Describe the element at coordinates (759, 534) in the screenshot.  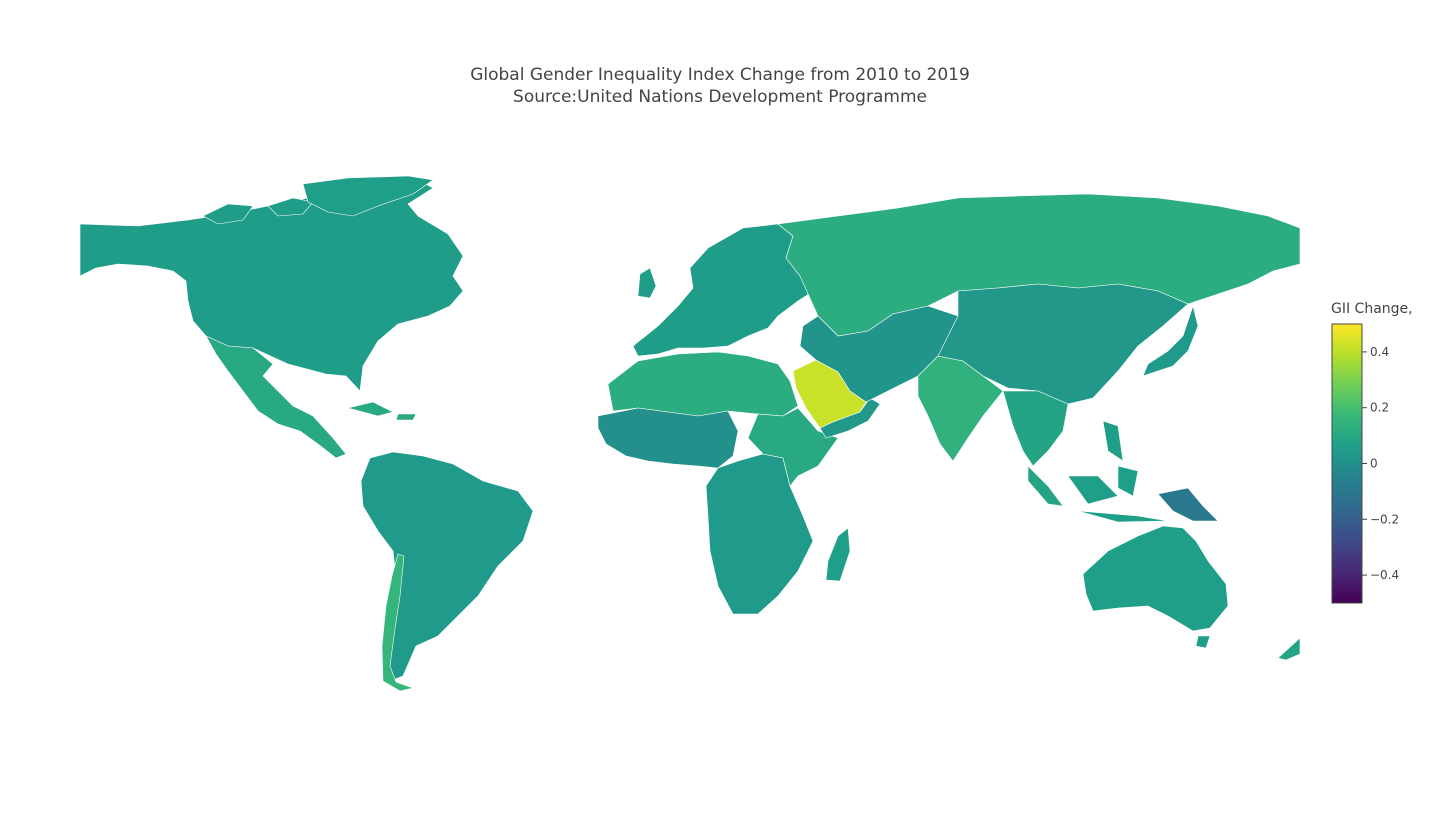
I see `region-central-southern-africa` at that location.